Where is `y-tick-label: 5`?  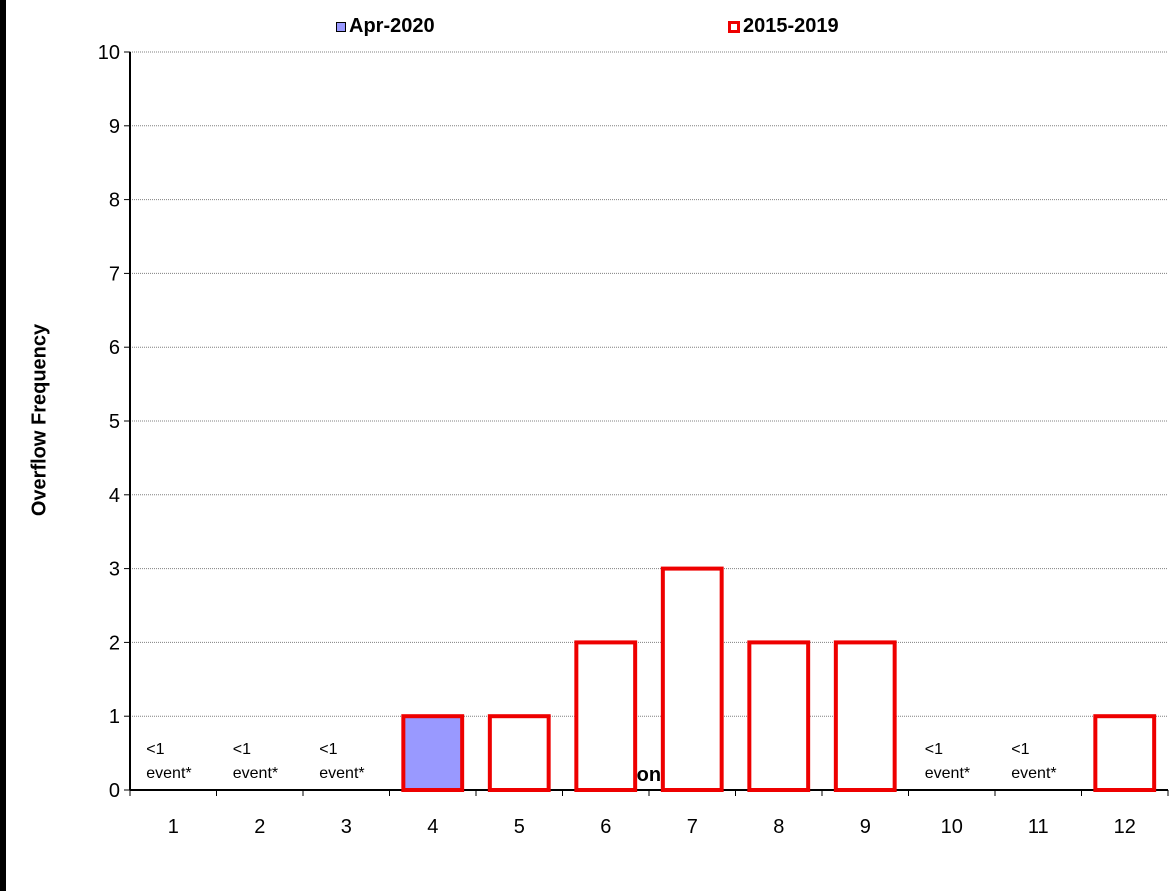
y-tick-label: 5 is located at coordinates (114, 422).